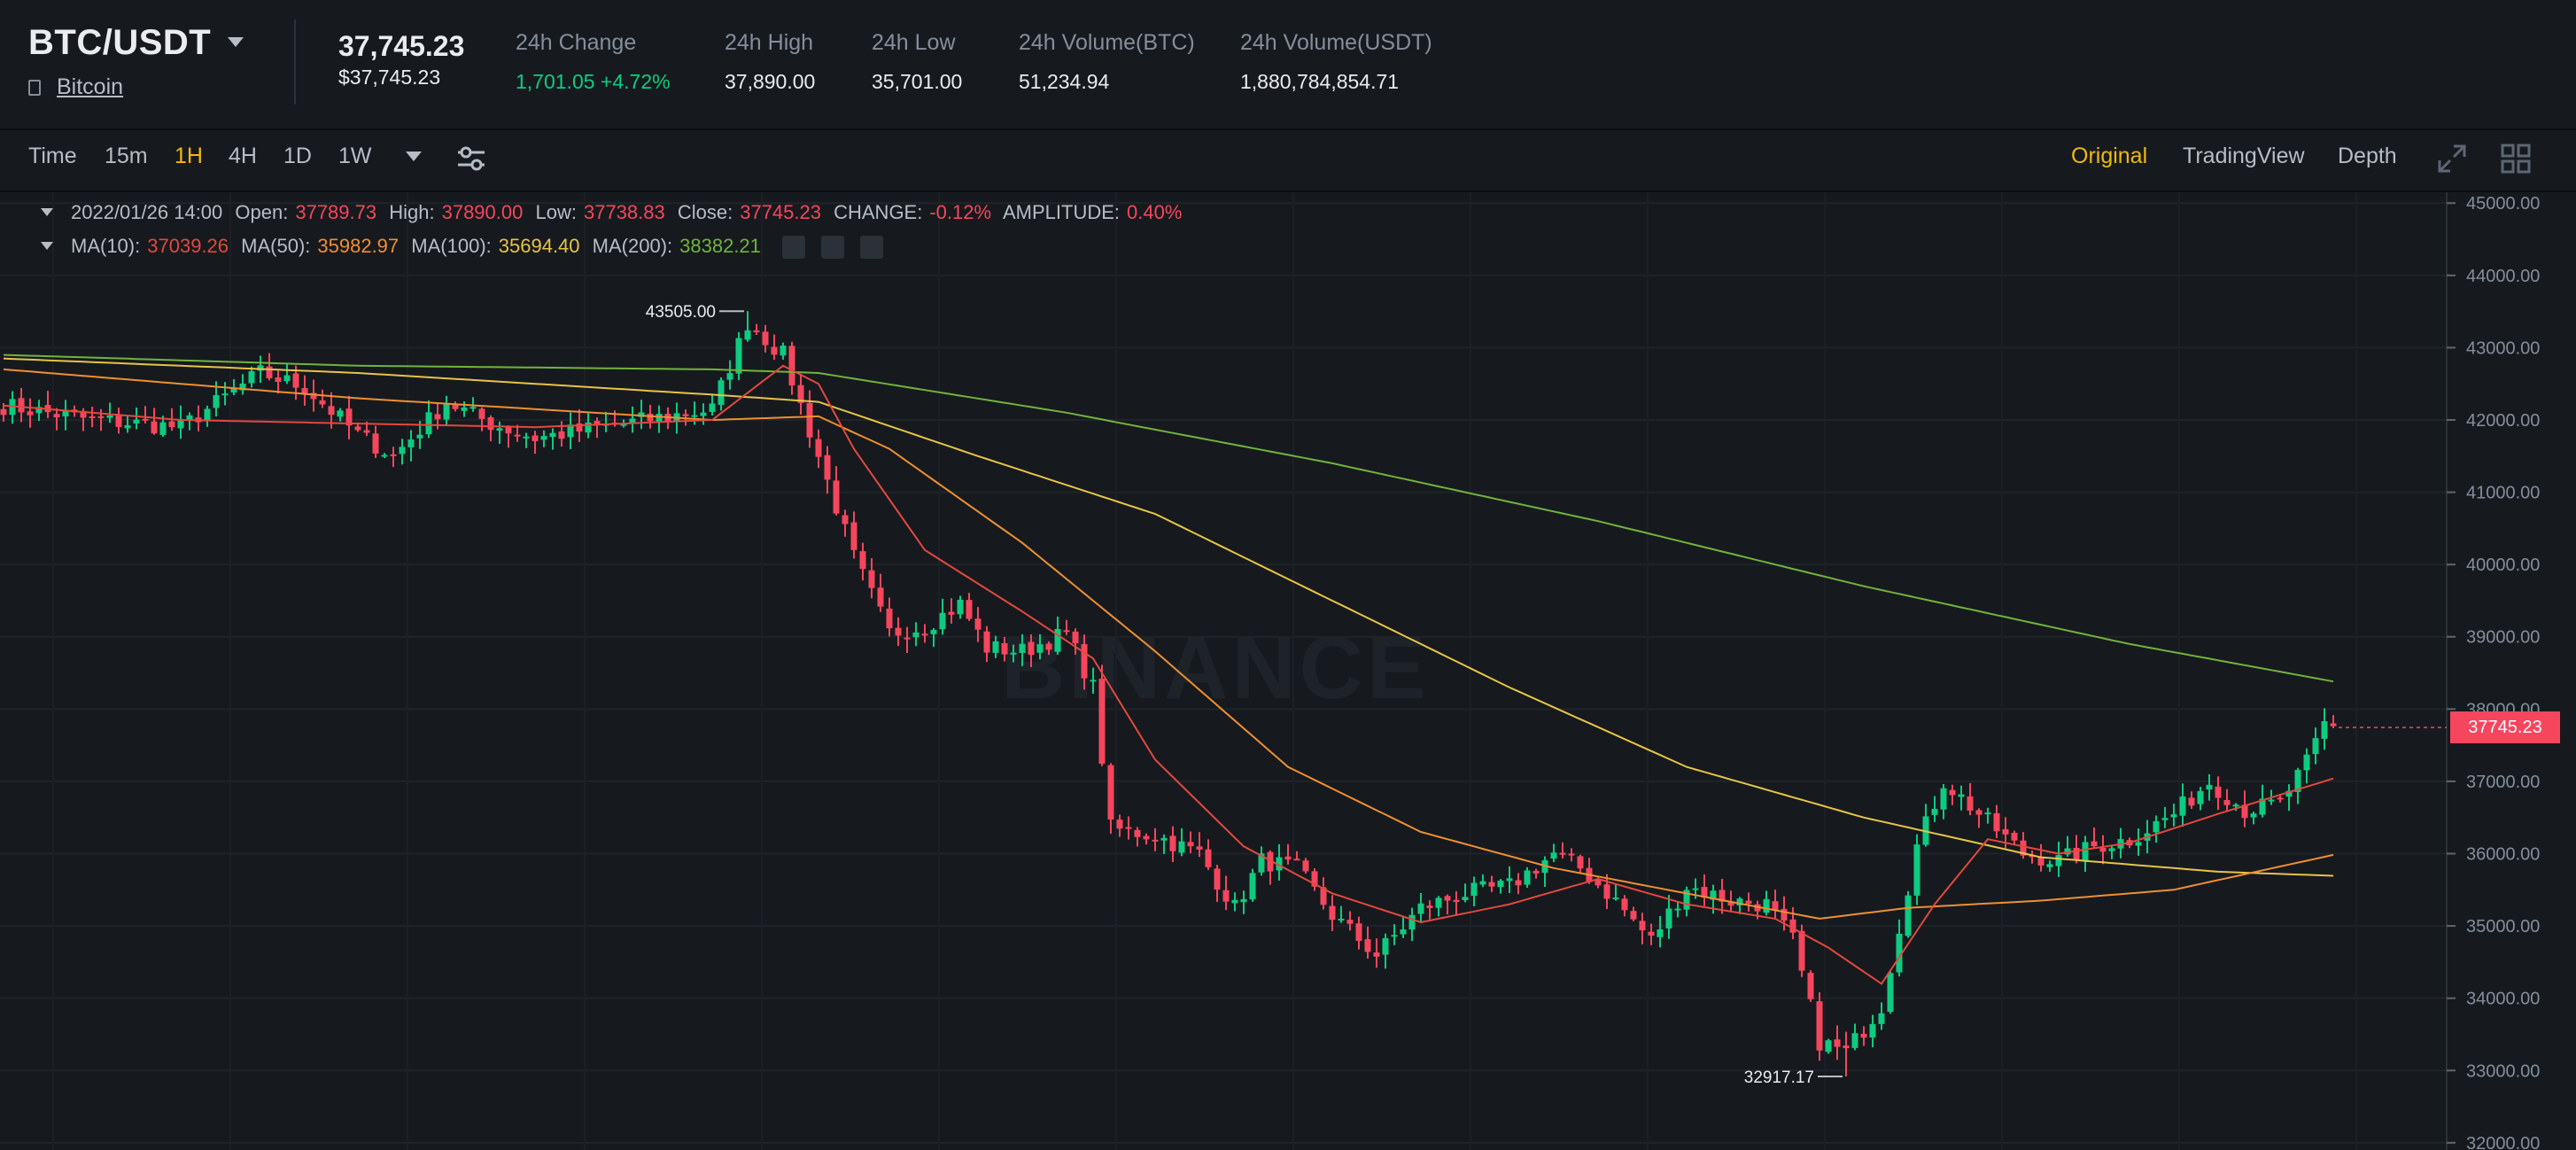  I want to click on view-depth: Depth, so click(2367, 156).